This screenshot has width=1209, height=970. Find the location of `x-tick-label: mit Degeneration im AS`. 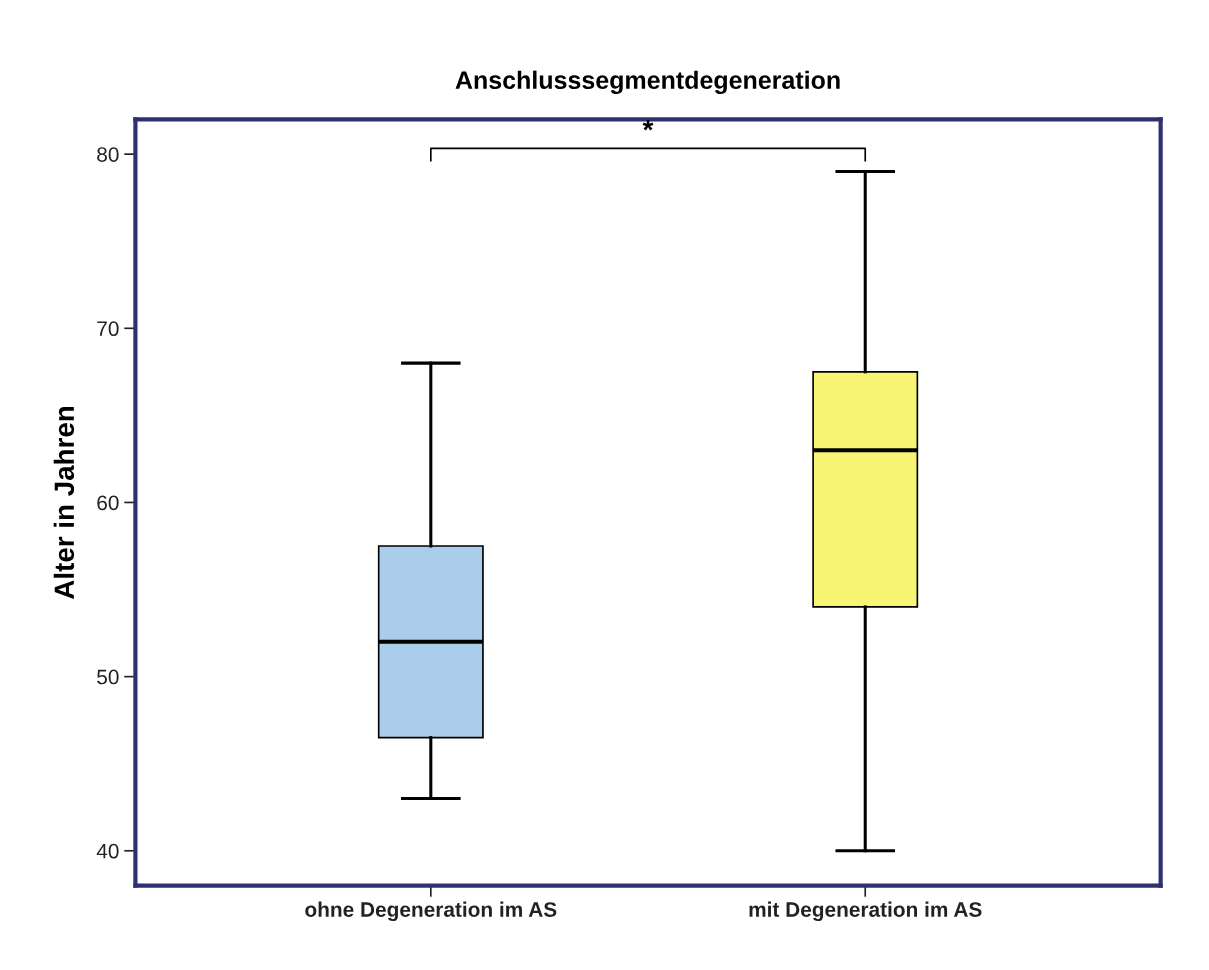

x-tick-label: mit Degeneration im AS is located at coordinates (865, 911).